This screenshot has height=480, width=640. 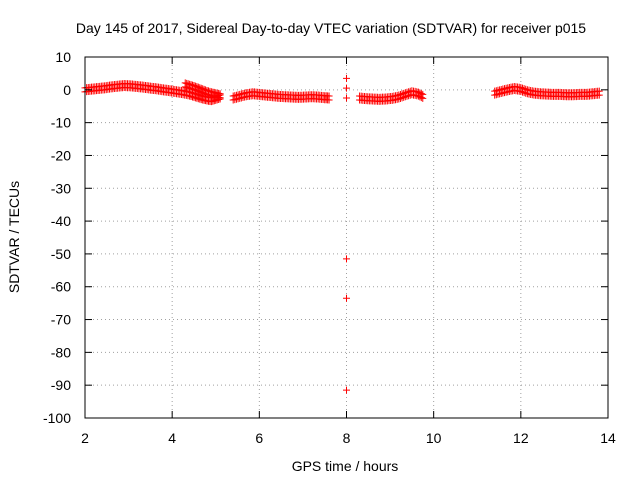 What do you see at coordinates (61, 123) in the screenshot?
I see `y-tick-label: -10` at bounding box center [61, 123].